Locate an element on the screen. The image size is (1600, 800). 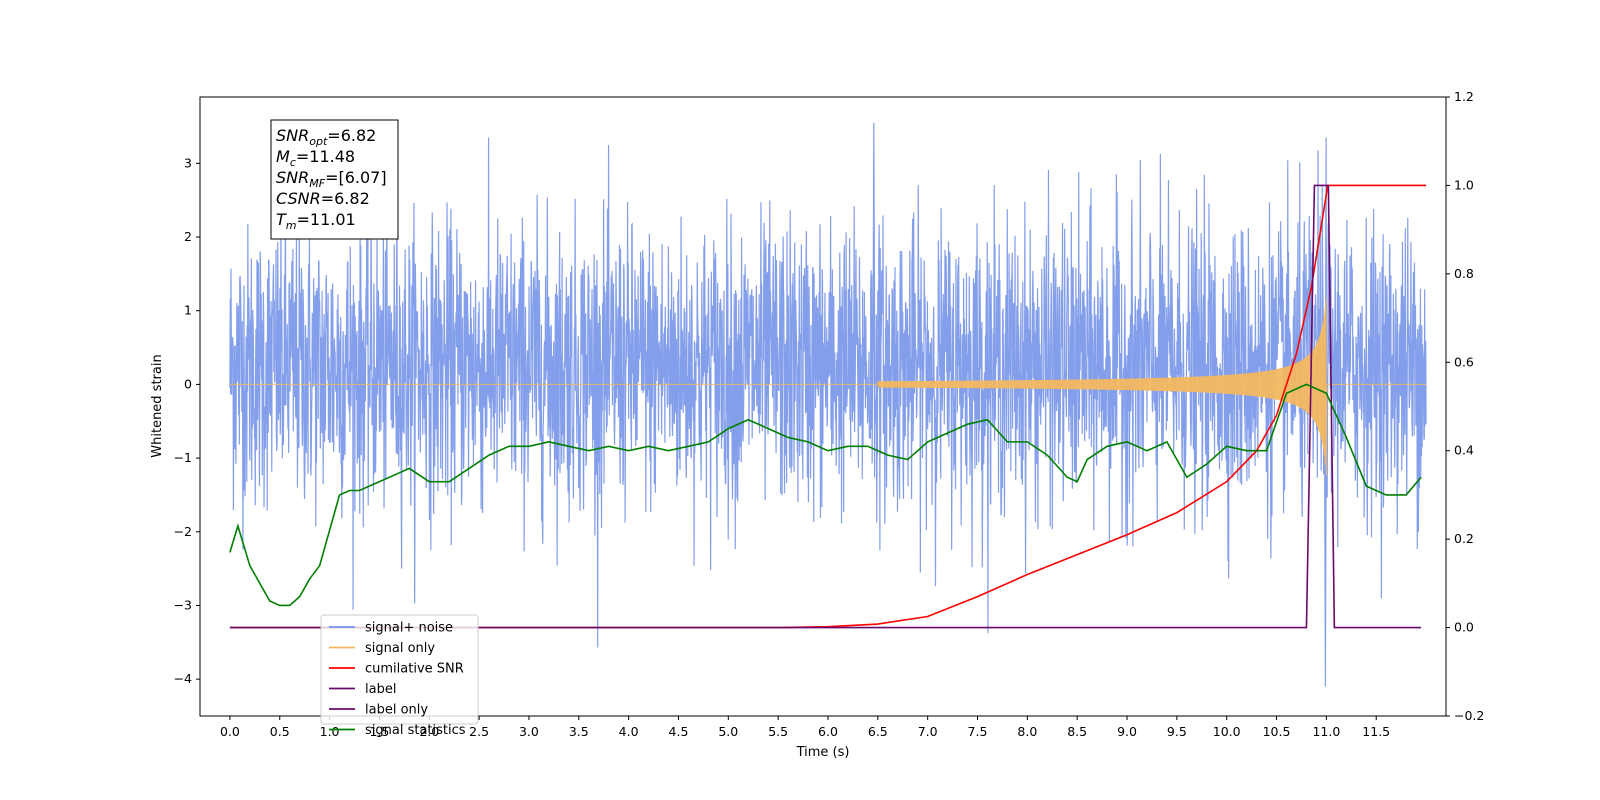
x-tick-label: 10.5 is located at coordinates (1277, 731).